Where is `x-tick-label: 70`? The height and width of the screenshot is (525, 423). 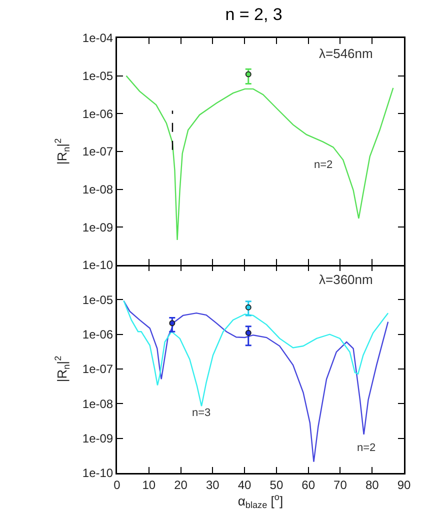
x-tick-label: 70 is located at coordinates (341, 485).